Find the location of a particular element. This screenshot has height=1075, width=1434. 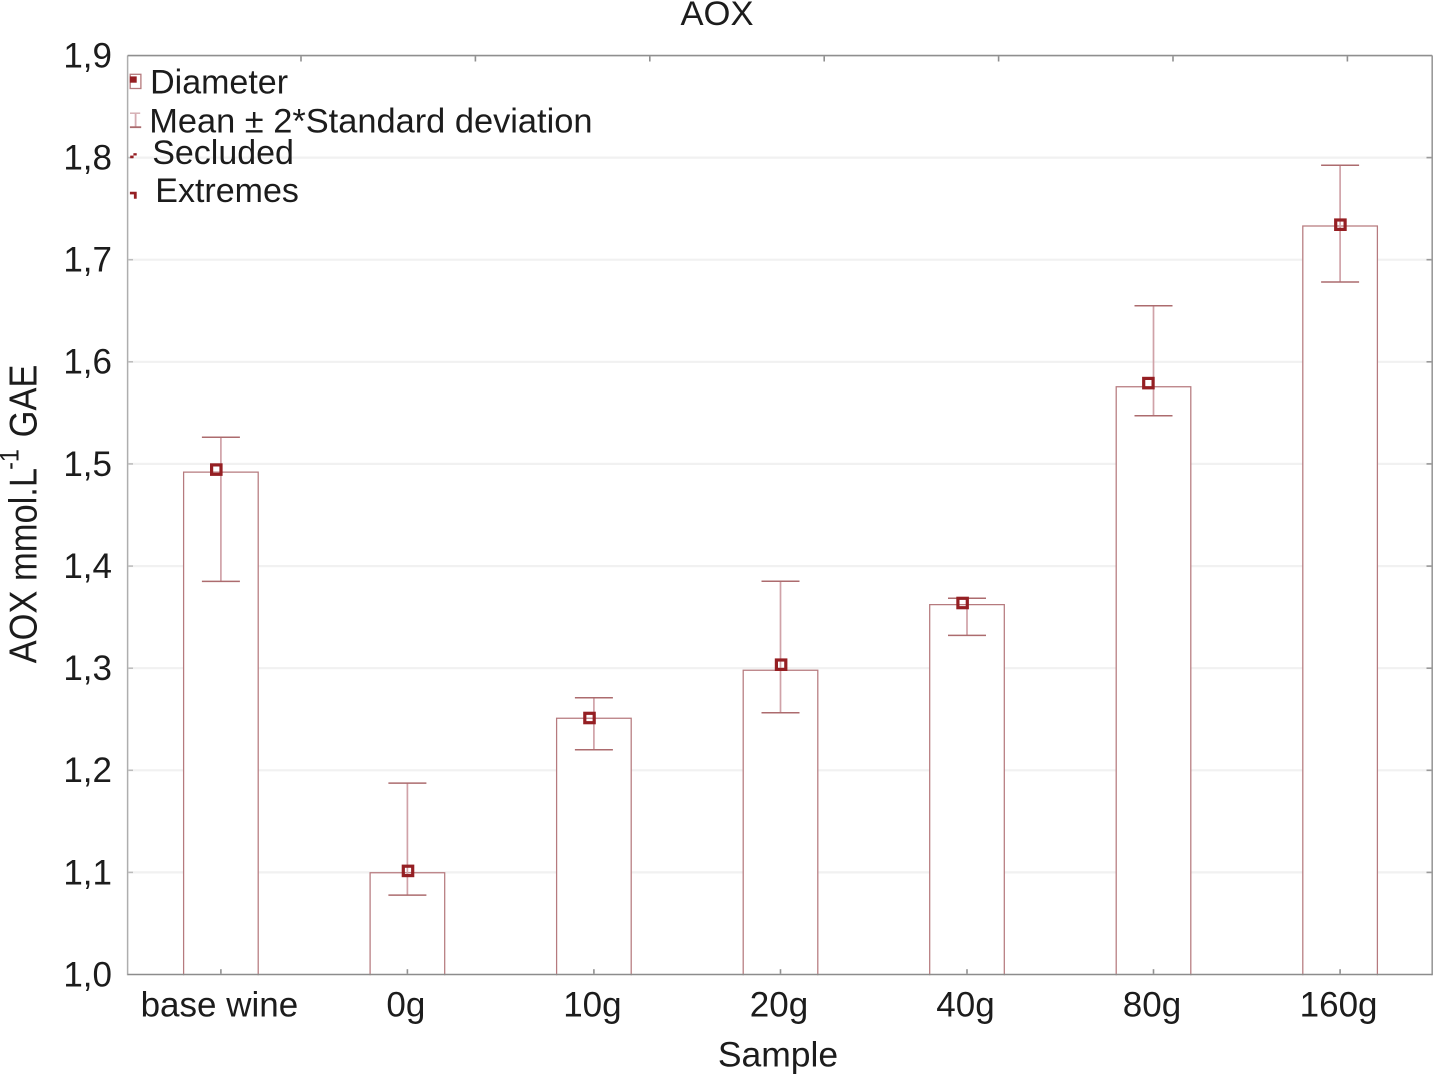

svg-text: 1,6 is located at coordinates (87, 362).